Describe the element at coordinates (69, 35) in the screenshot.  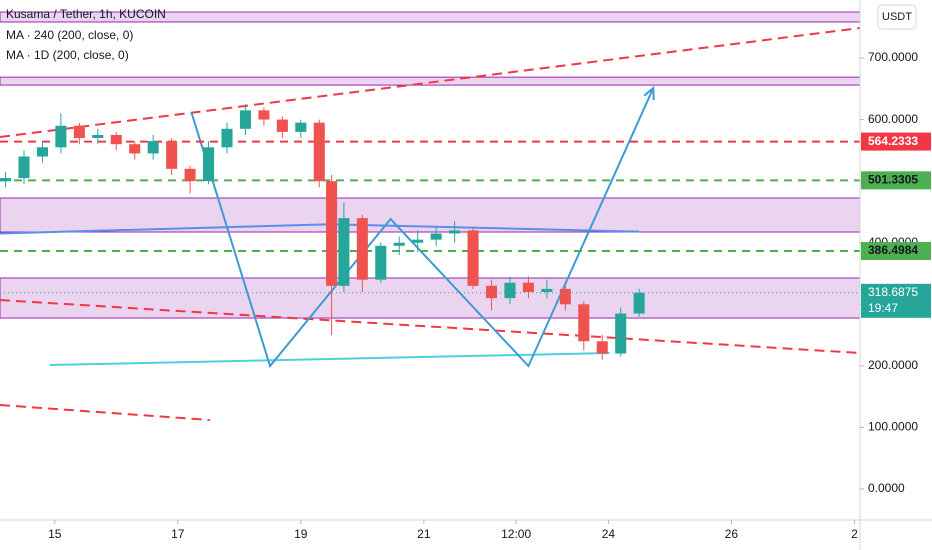
I see `indicator-label: MA · 240 (200, close, 0)` at that location.